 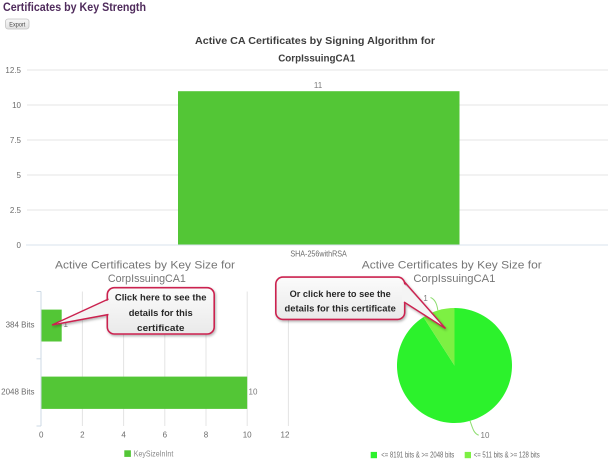 I want to click on svg-text: details for this, so click(x=161, y=313).